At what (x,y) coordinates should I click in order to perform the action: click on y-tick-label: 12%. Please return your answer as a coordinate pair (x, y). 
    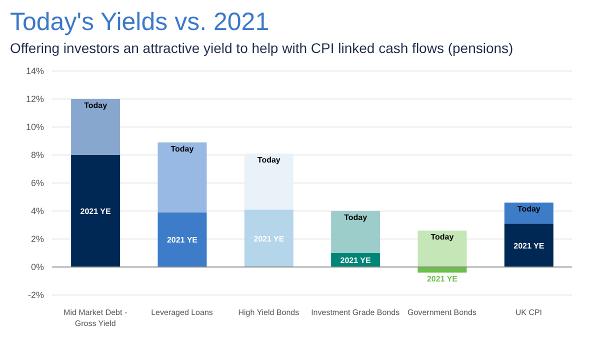
    Looking at the image, I should click on (35, 99).